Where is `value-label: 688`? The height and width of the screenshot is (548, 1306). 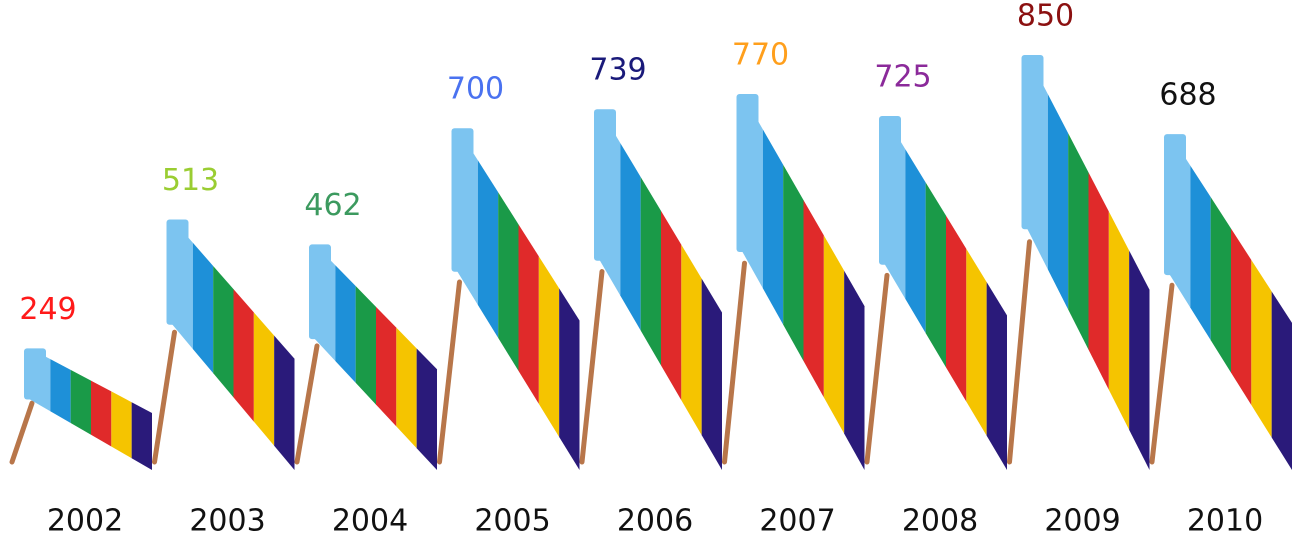
value-label: 688 is located at coordinates (1187, 95).